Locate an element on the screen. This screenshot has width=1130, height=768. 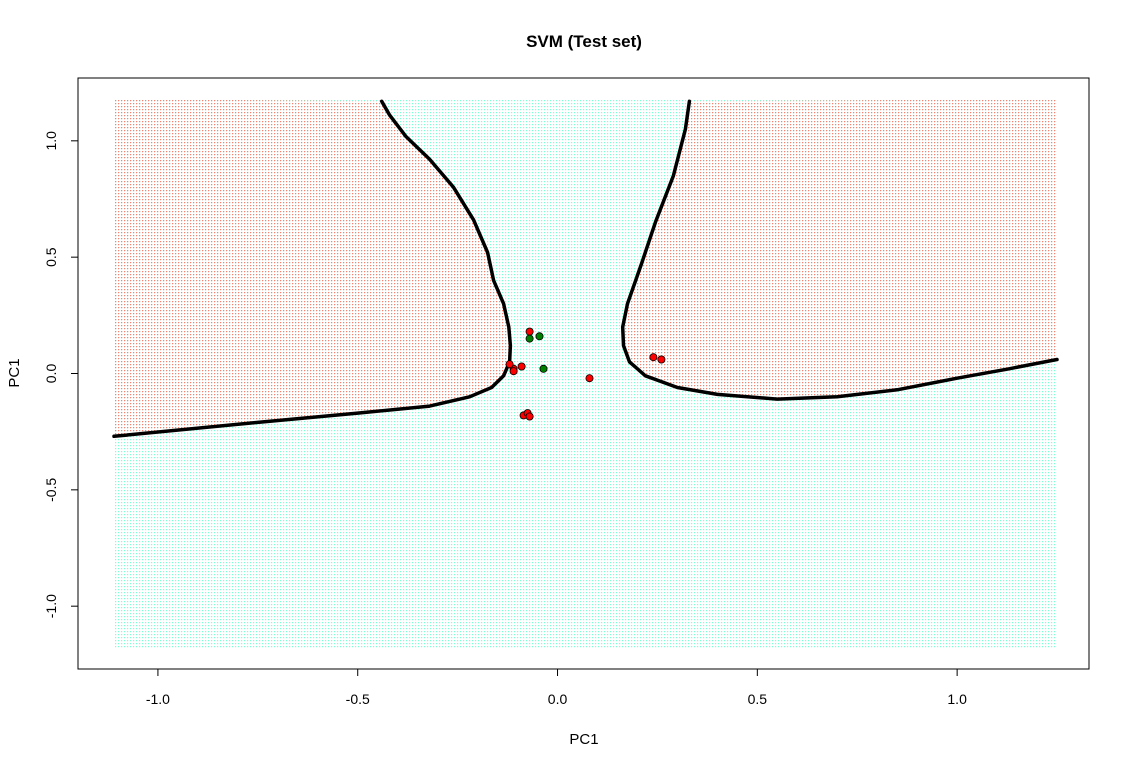
y-tick-label: -0.5 is located at coordinates (51, 490).